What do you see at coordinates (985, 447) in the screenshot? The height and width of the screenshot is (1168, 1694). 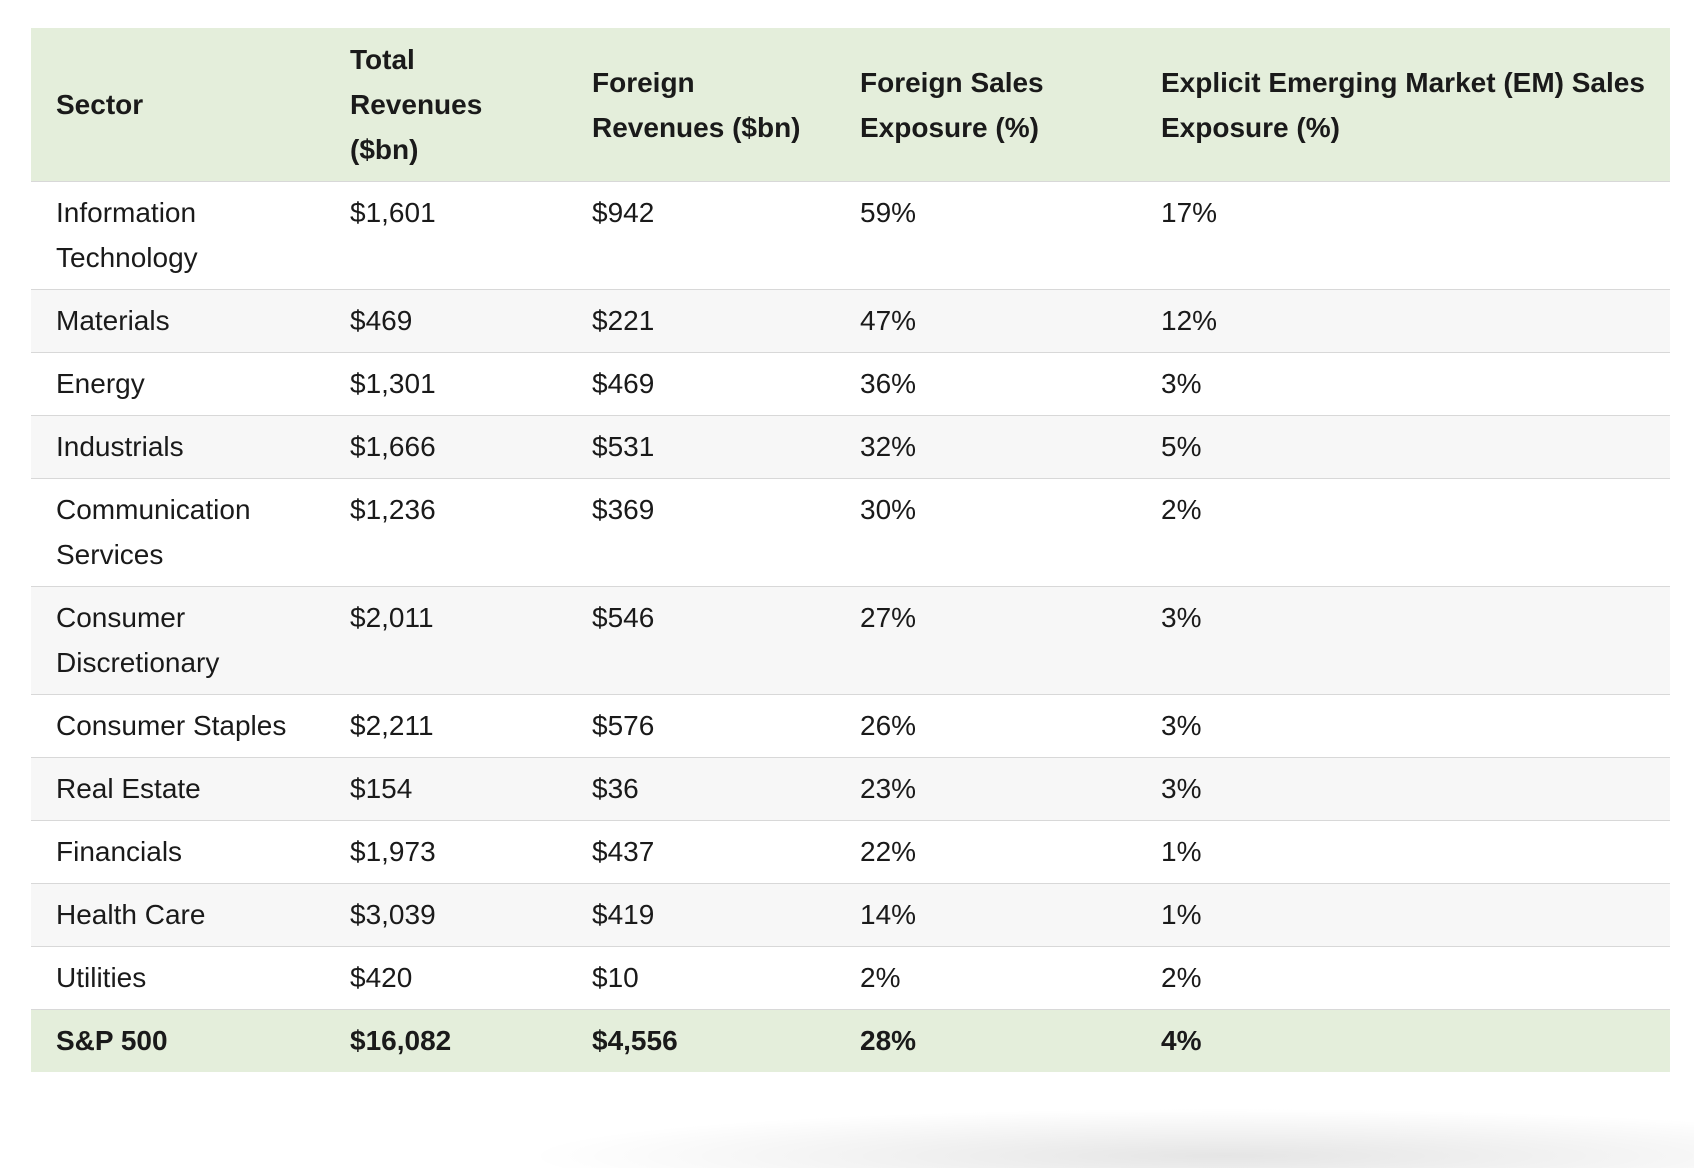 I see `cell-foreign-sales-exposure: 32%` at bounding box center [985, 447].